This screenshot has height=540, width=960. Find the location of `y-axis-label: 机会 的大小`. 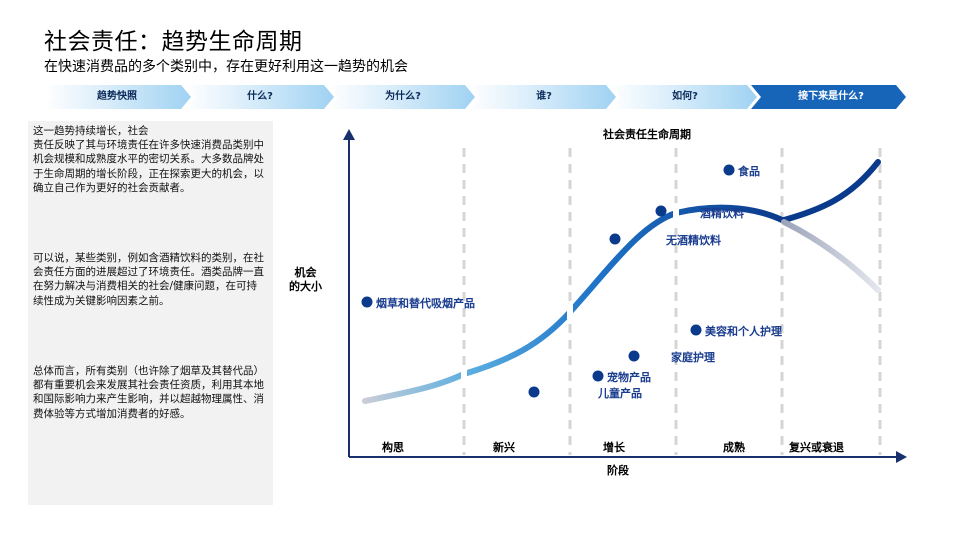

y-axis-label: 机会 的大小 is located at coordinates (305, 279).